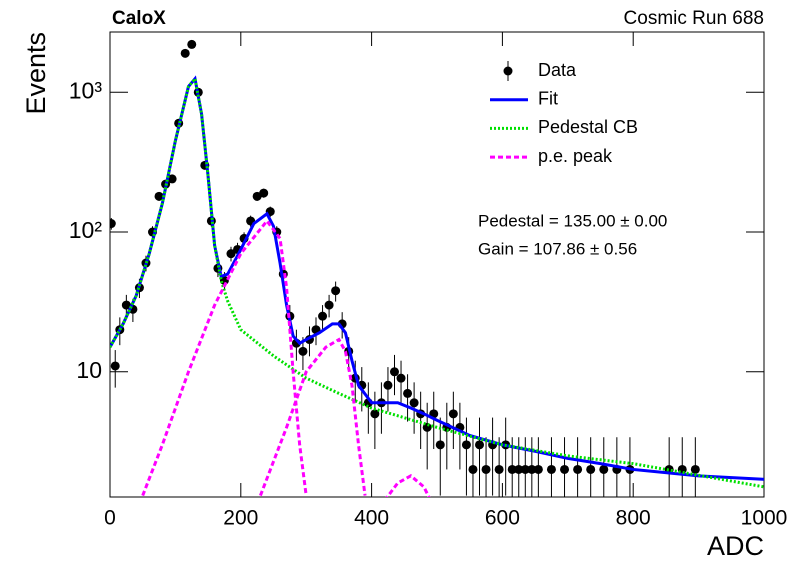 Image resolution: width=796 pixels, height=572 pixels. I want to click on y-tick-label: 10, so click(89, 370).